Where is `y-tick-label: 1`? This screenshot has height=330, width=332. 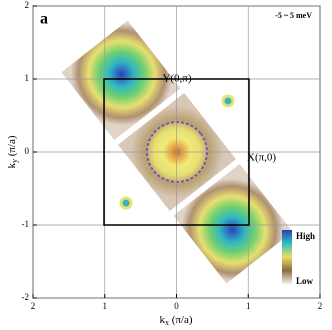 y-tick-label: 1 is located at coordinates (27, 78).